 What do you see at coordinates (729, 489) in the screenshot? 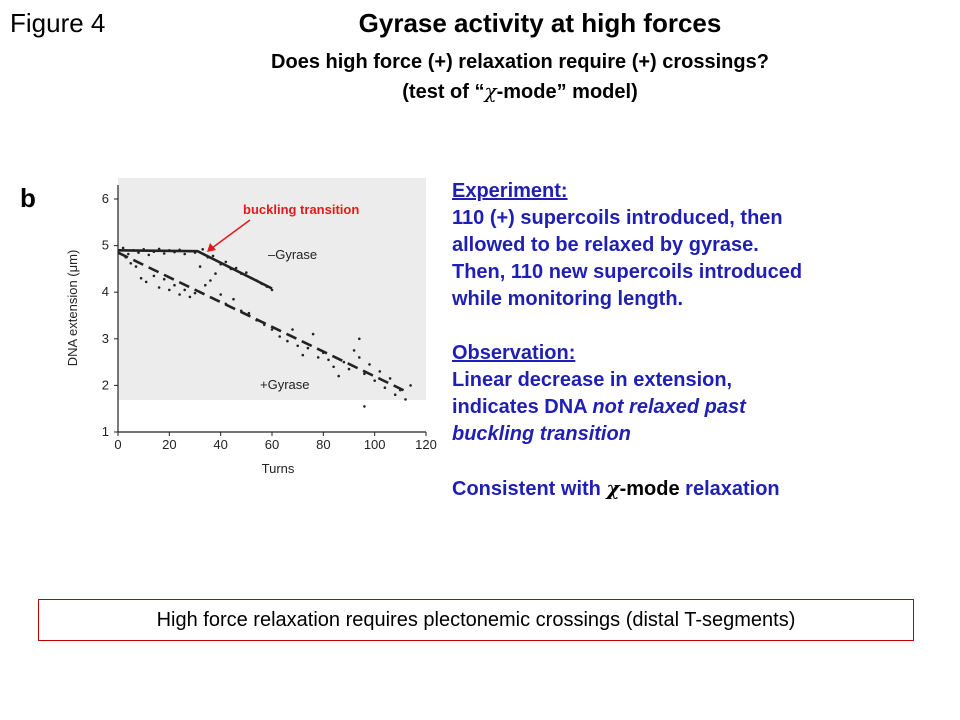
I see `consistent-post: relaxation` at bounding box center [729, 489].